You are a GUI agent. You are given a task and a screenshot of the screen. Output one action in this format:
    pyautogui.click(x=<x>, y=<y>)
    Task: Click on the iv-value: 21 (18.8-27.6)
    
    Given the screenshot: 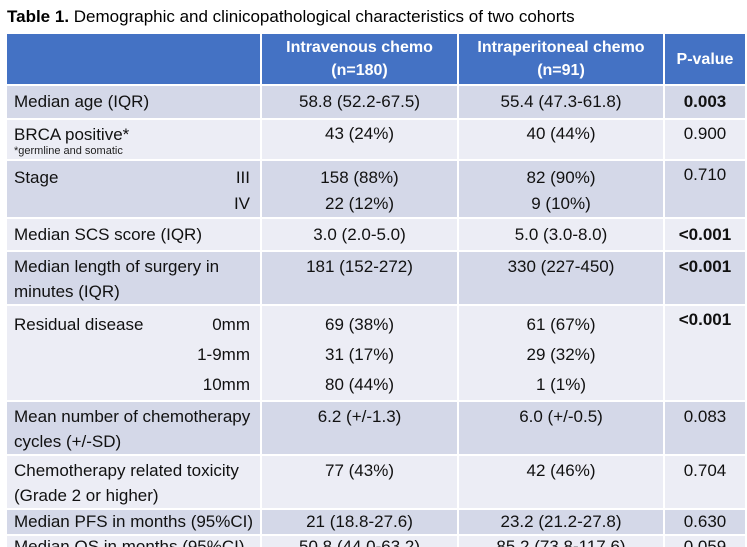 What is the action you would take?
    pyautogui.click(x=359, y=522)
    